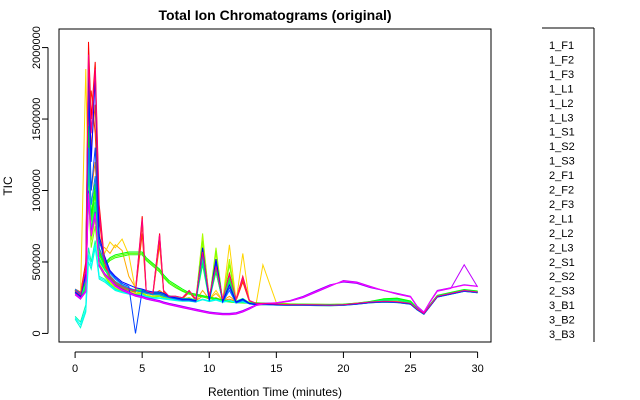  Describe the element at coordinates (562, 349) in the screenshot. I see `legend-entry-3_B4: 3_B4` at that location.